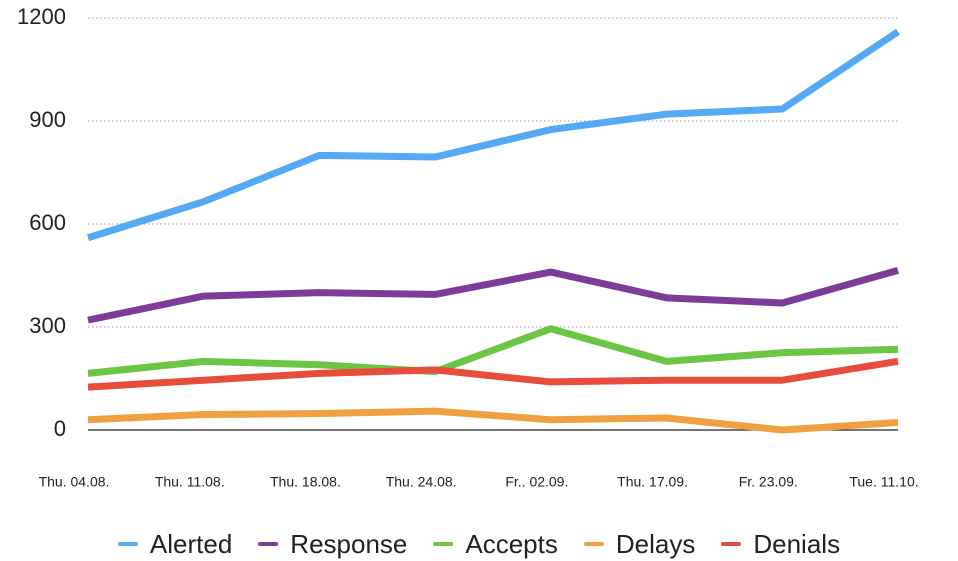 Image resolution: width=958 pixels, height=561 pixels. What do you see at coordinates (655, 543) in the screenshot?
I see `legend-label: Delays` at bounding box center [655, 543].